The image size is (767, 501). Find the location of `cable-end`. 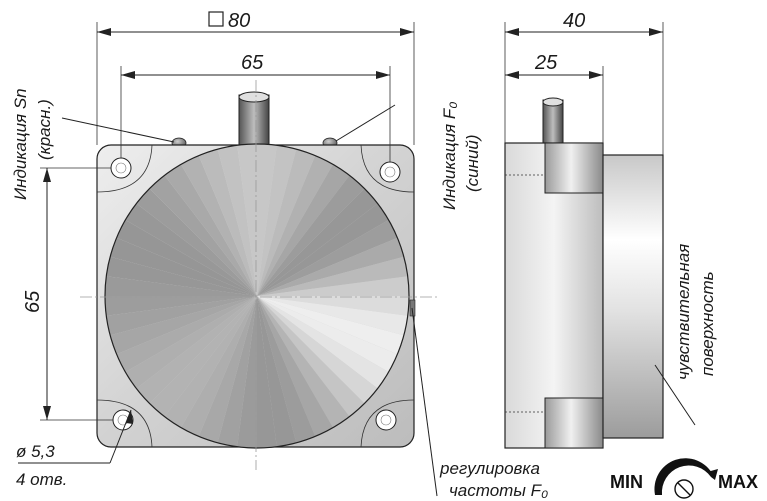

cable-end is located at coordinates (254, 97).